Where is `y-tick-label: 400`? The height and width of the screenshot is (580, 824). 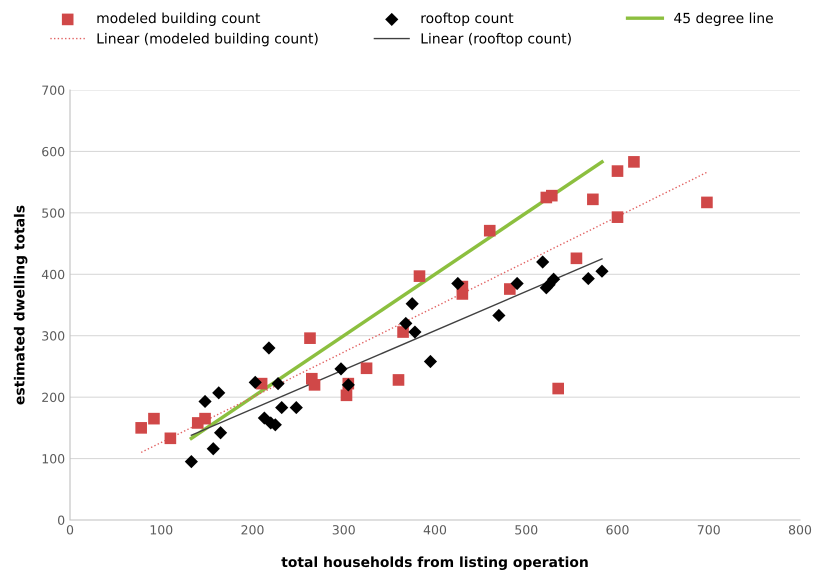 y-tick-label: 400 is located at coordinates (53, 275).